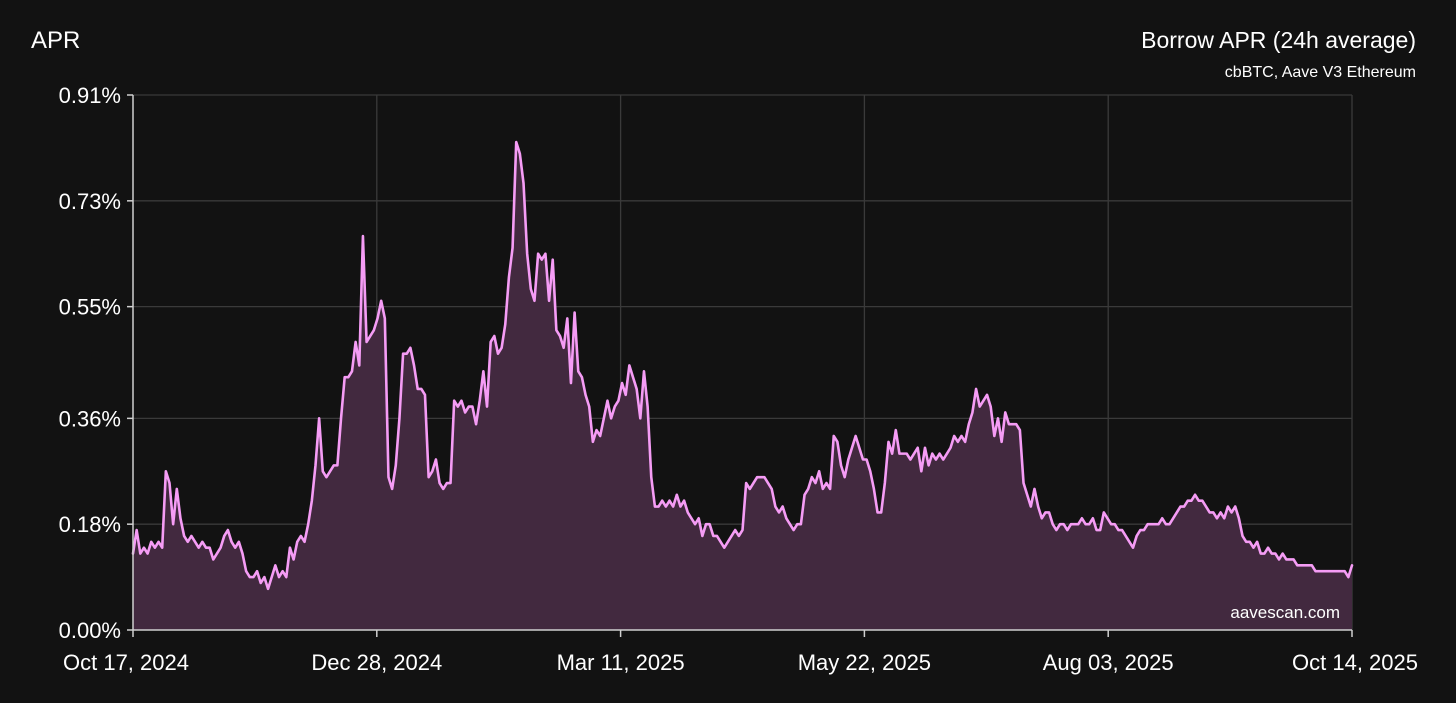 The width and height of the screenshot is (1456, 703). What do you see at coordinates (621, 662) in the screenshot?
I see `x-tick-label: Mar 11, 2025` at bounding box center [621, 662].